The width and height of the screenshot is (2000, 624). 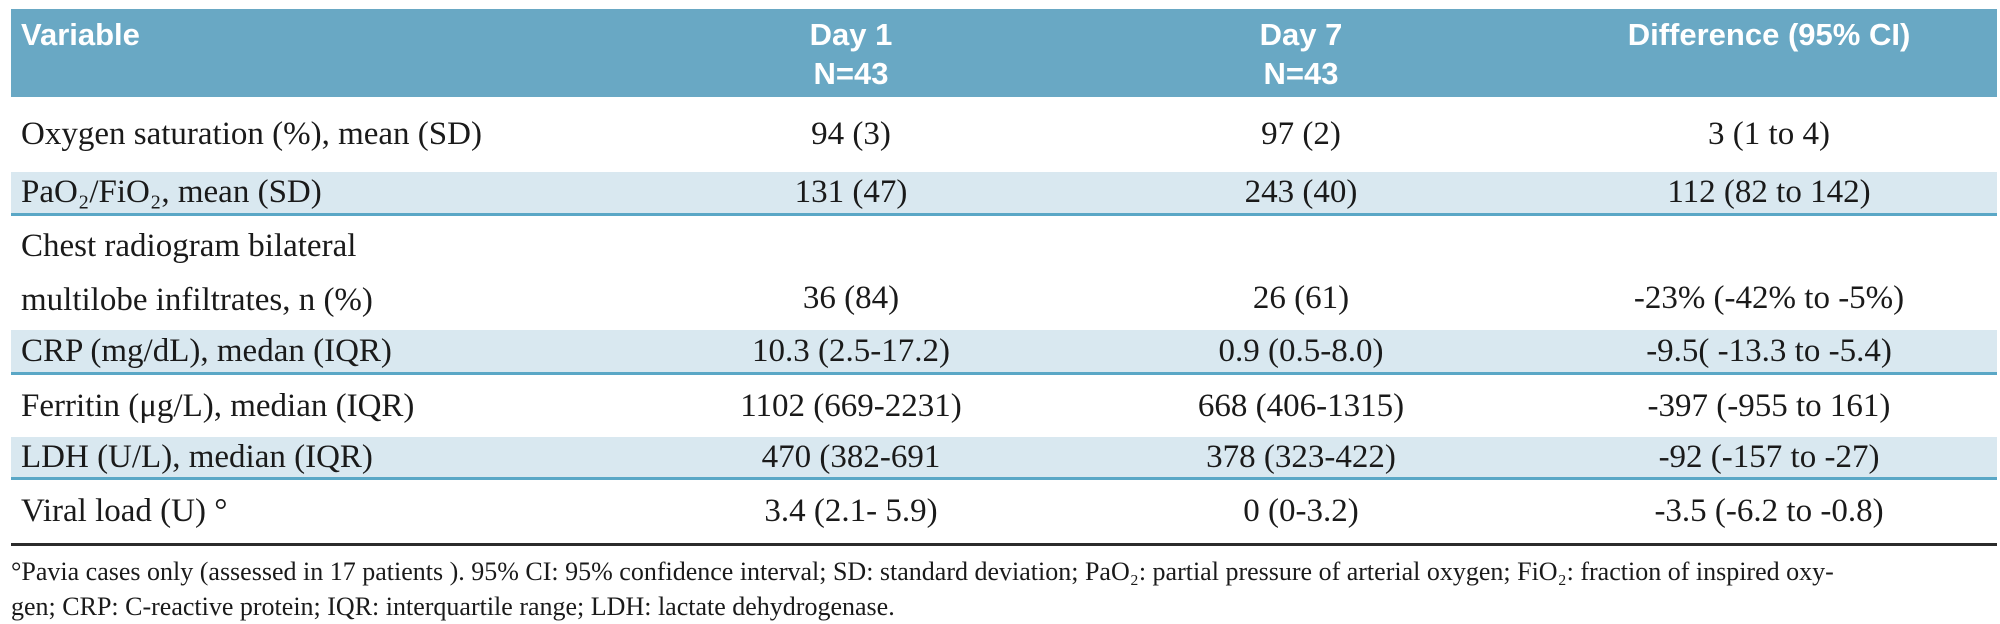 What do you see at coordinates (1301, 405) in the screenshot?
I see `cell-day7: 668 (406-1315)` at bounding box center [1301, 405].